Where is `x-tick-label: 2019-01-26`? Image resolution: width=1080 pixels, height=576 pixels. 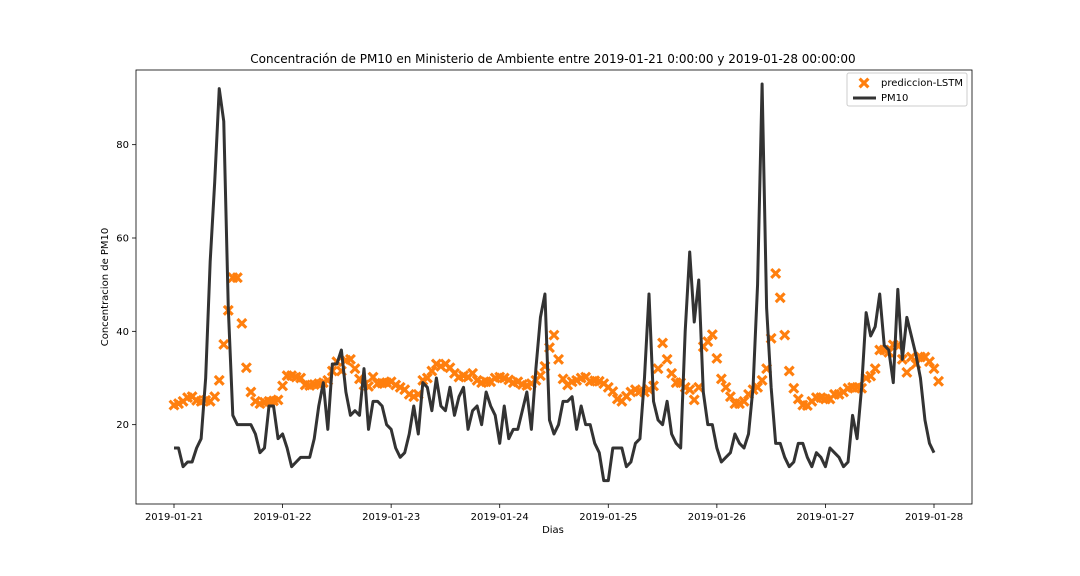 x-tick-label: 2019-01-26 is located at coordinates (717, 517).